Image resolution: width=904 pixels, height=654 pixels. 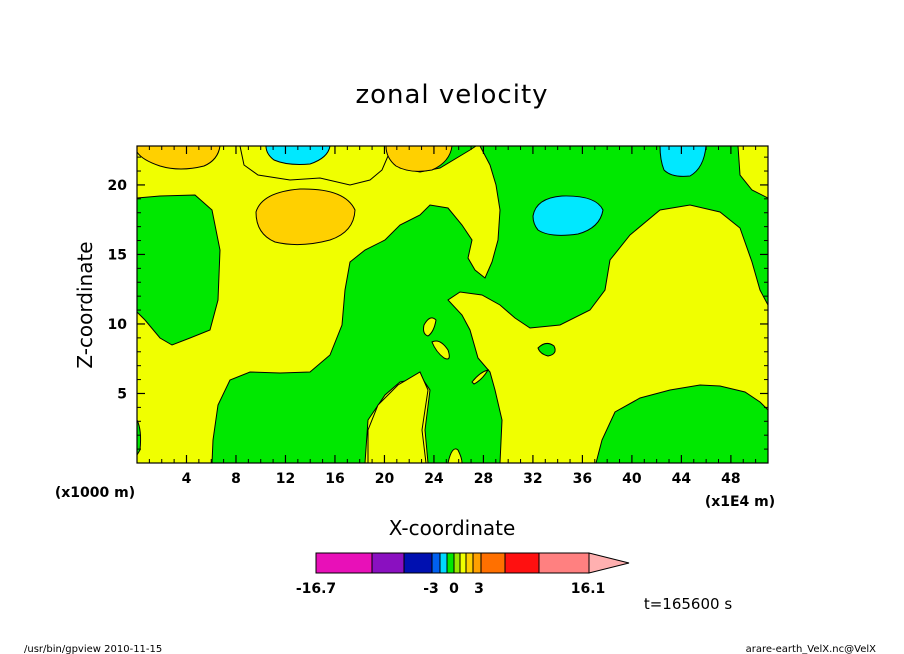 I want to click on x-tick-label: 12, so click(x=285, y=479).